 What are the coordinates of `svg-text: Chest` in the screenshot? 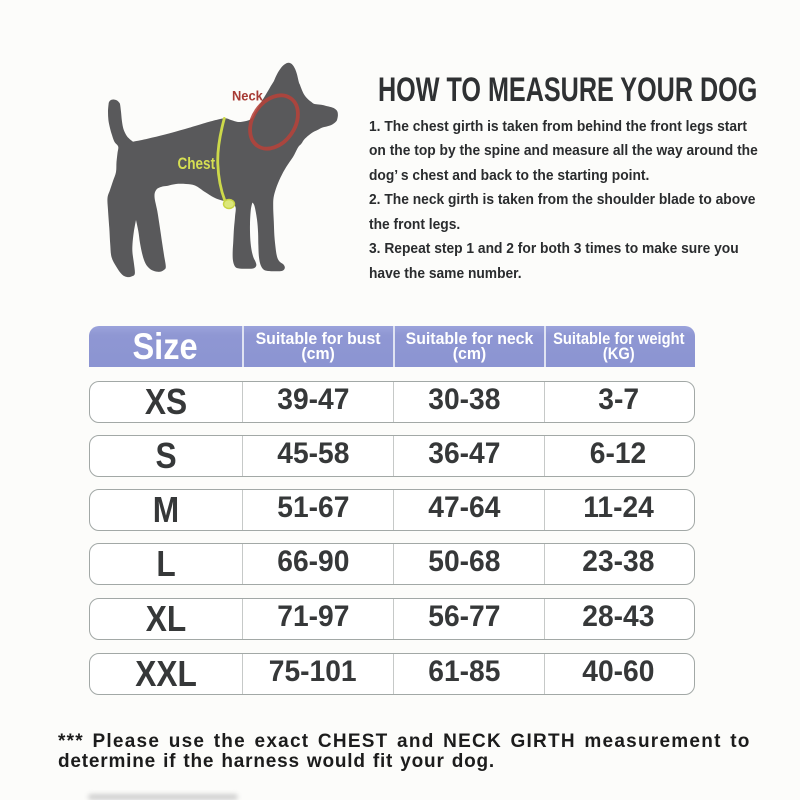 It's located at (197, 164).